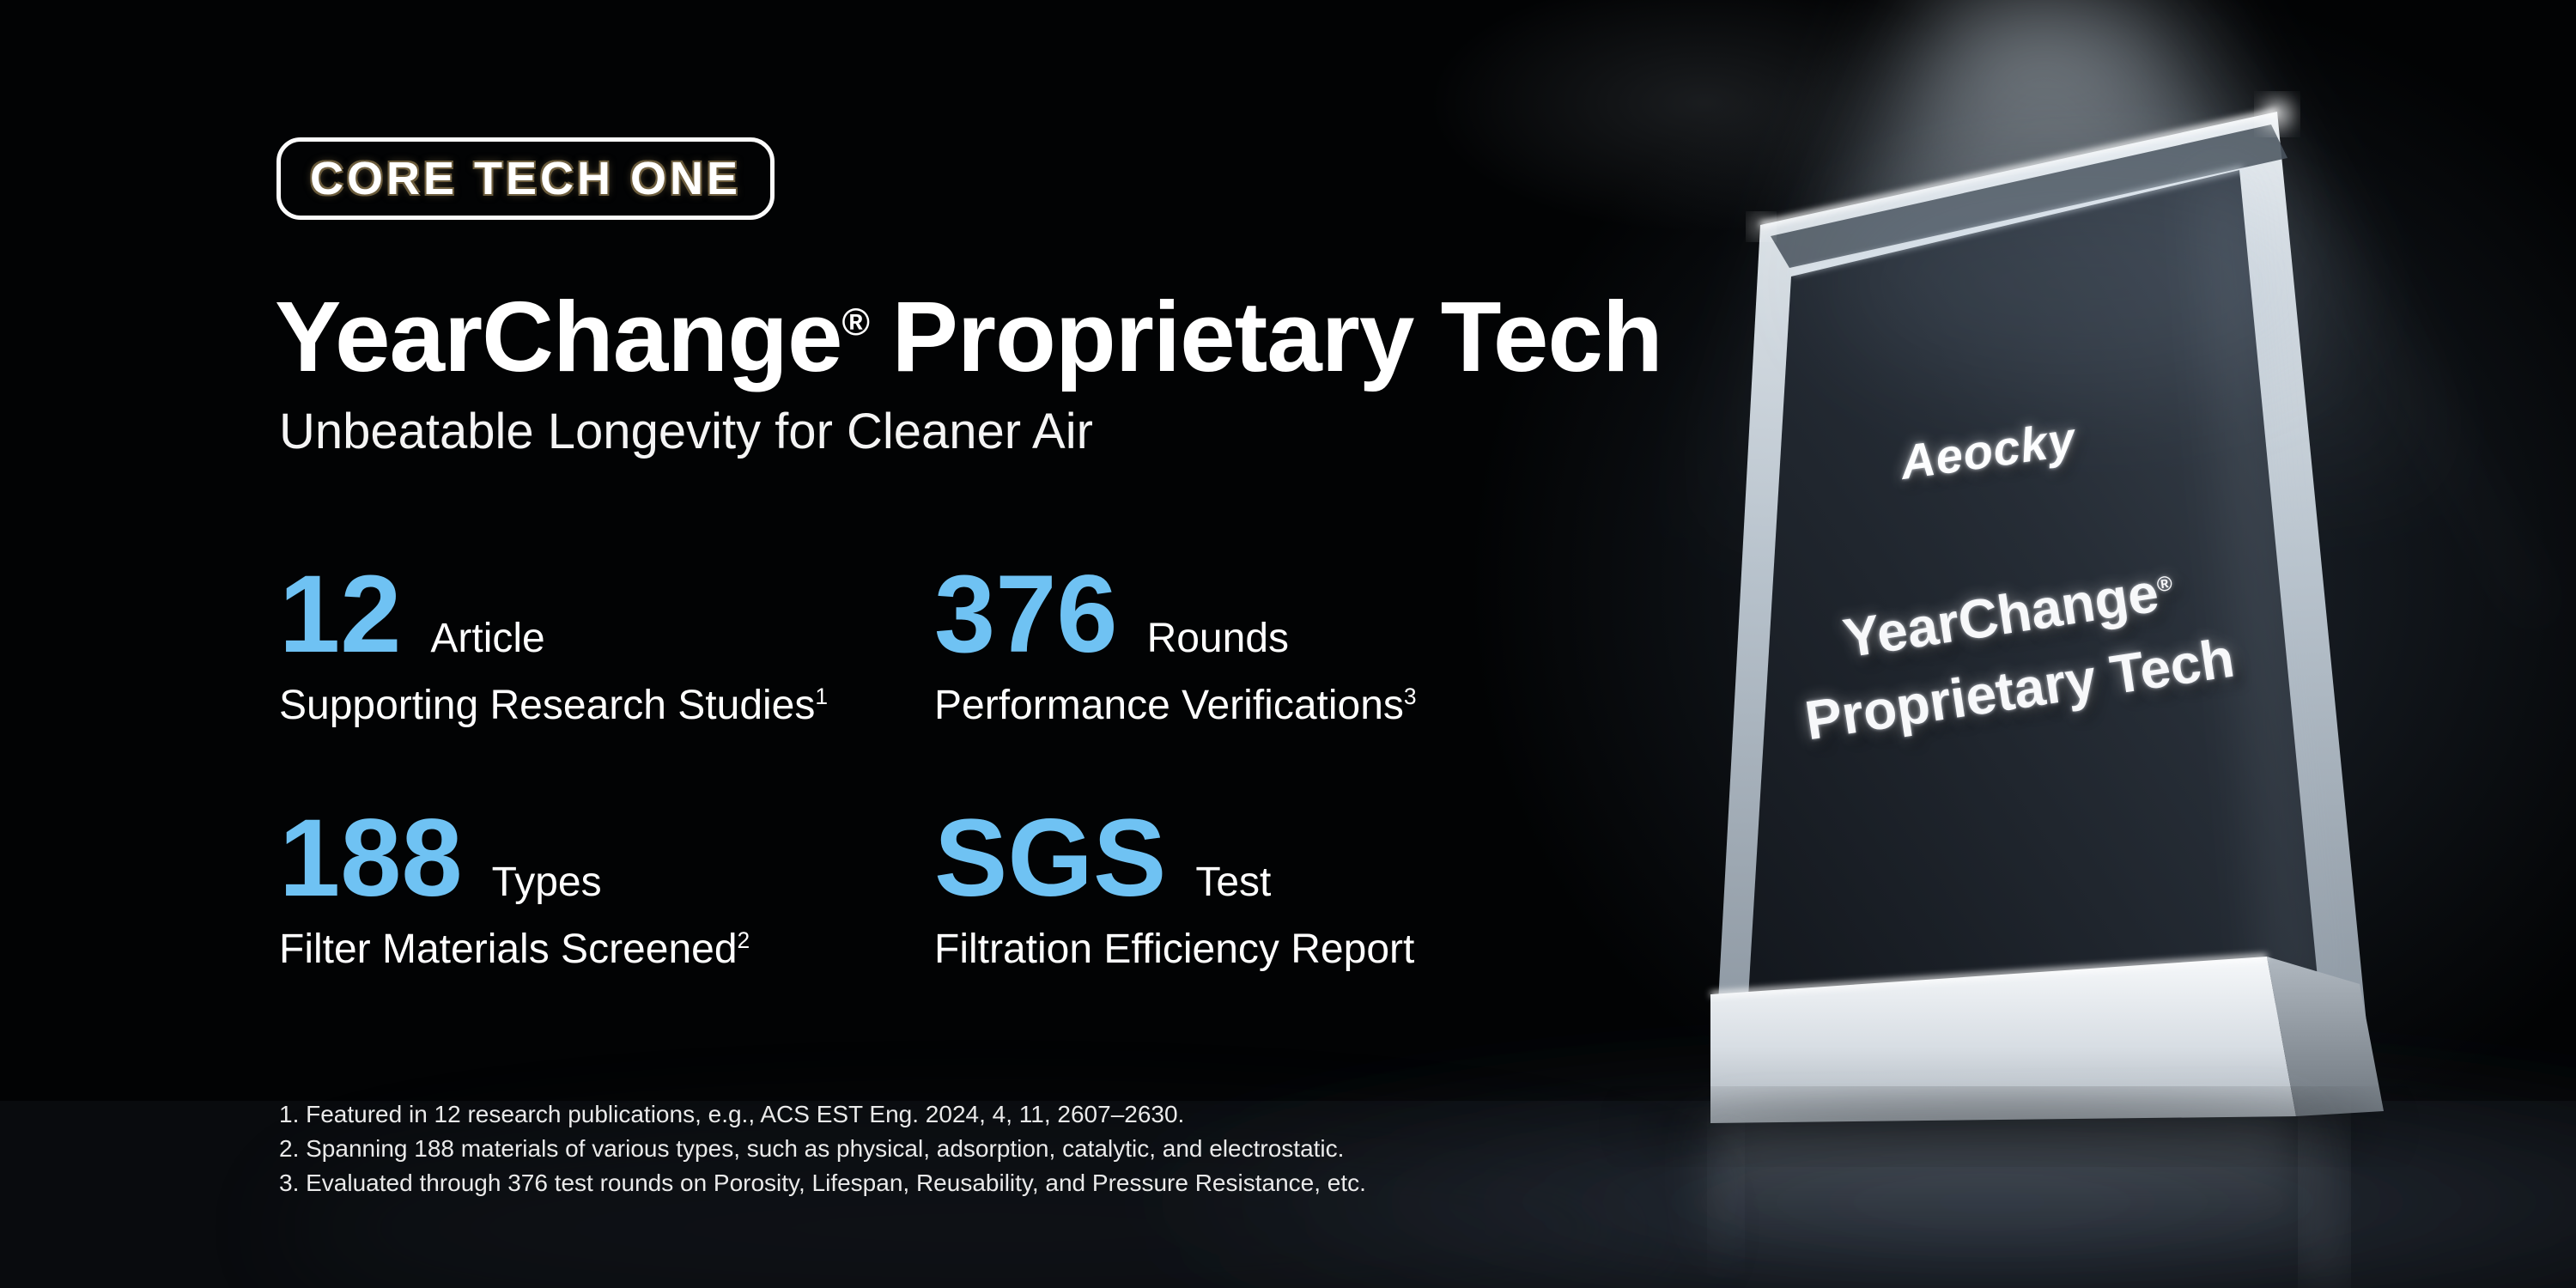  Describe the element at coordinates (1233, 882) in the screenshot. I see `stat-unit: Test` at that location.